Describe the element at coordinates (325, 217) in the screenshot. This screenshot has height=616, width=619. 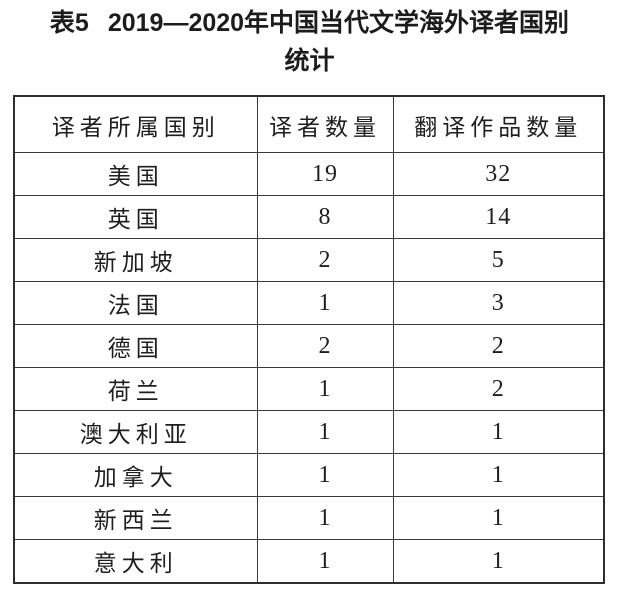
I see `cell-translators: 8` at that location.